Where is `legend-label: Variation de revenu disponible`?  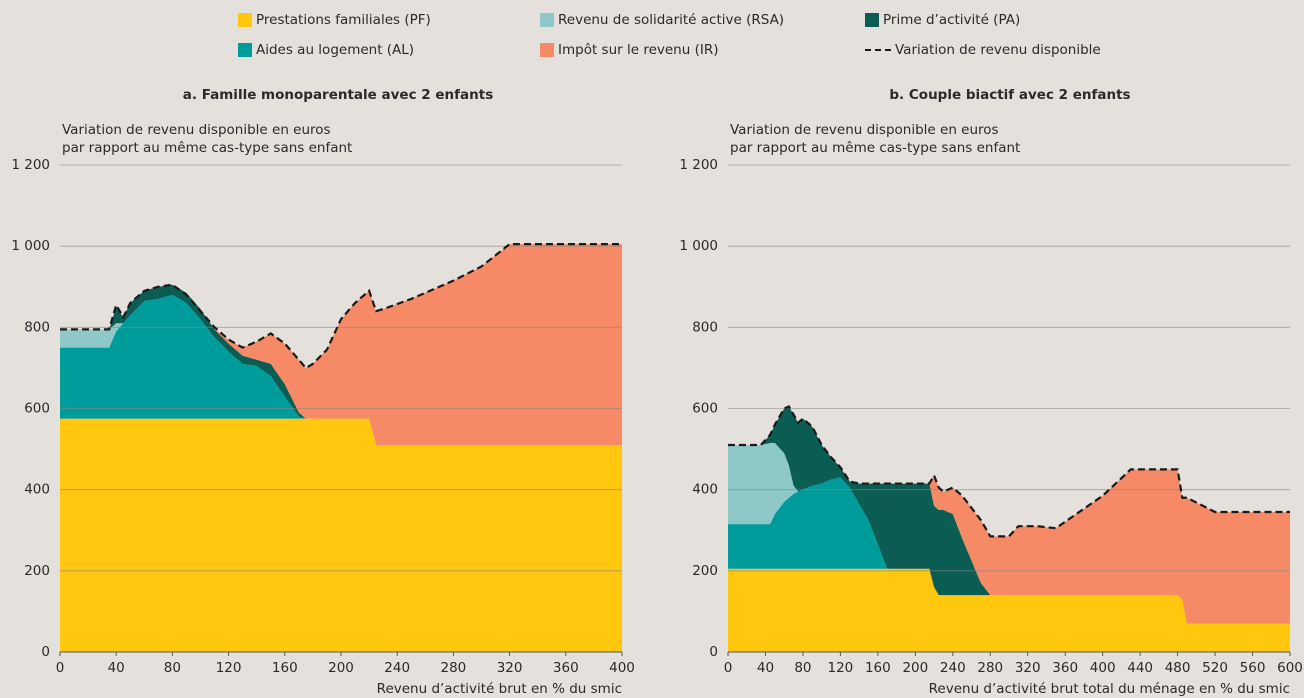
legend-label: Variation de revenu disponible is located at coordinates (998, 50).